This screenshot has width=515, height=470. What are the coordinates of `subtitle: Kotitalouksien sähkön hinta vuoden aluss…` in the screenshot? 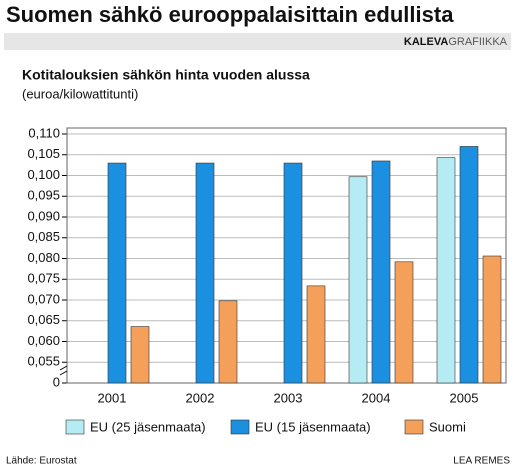 It's located at (166, 75).